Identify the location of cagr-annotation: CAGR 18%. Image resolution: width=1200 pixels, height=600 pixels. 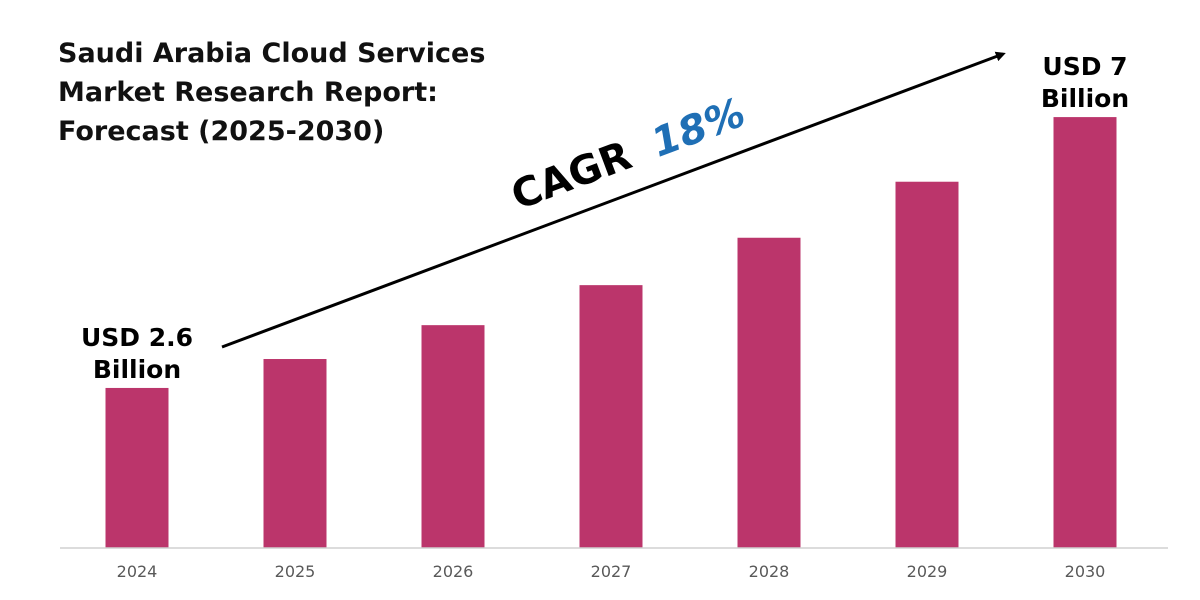
(628, 154).